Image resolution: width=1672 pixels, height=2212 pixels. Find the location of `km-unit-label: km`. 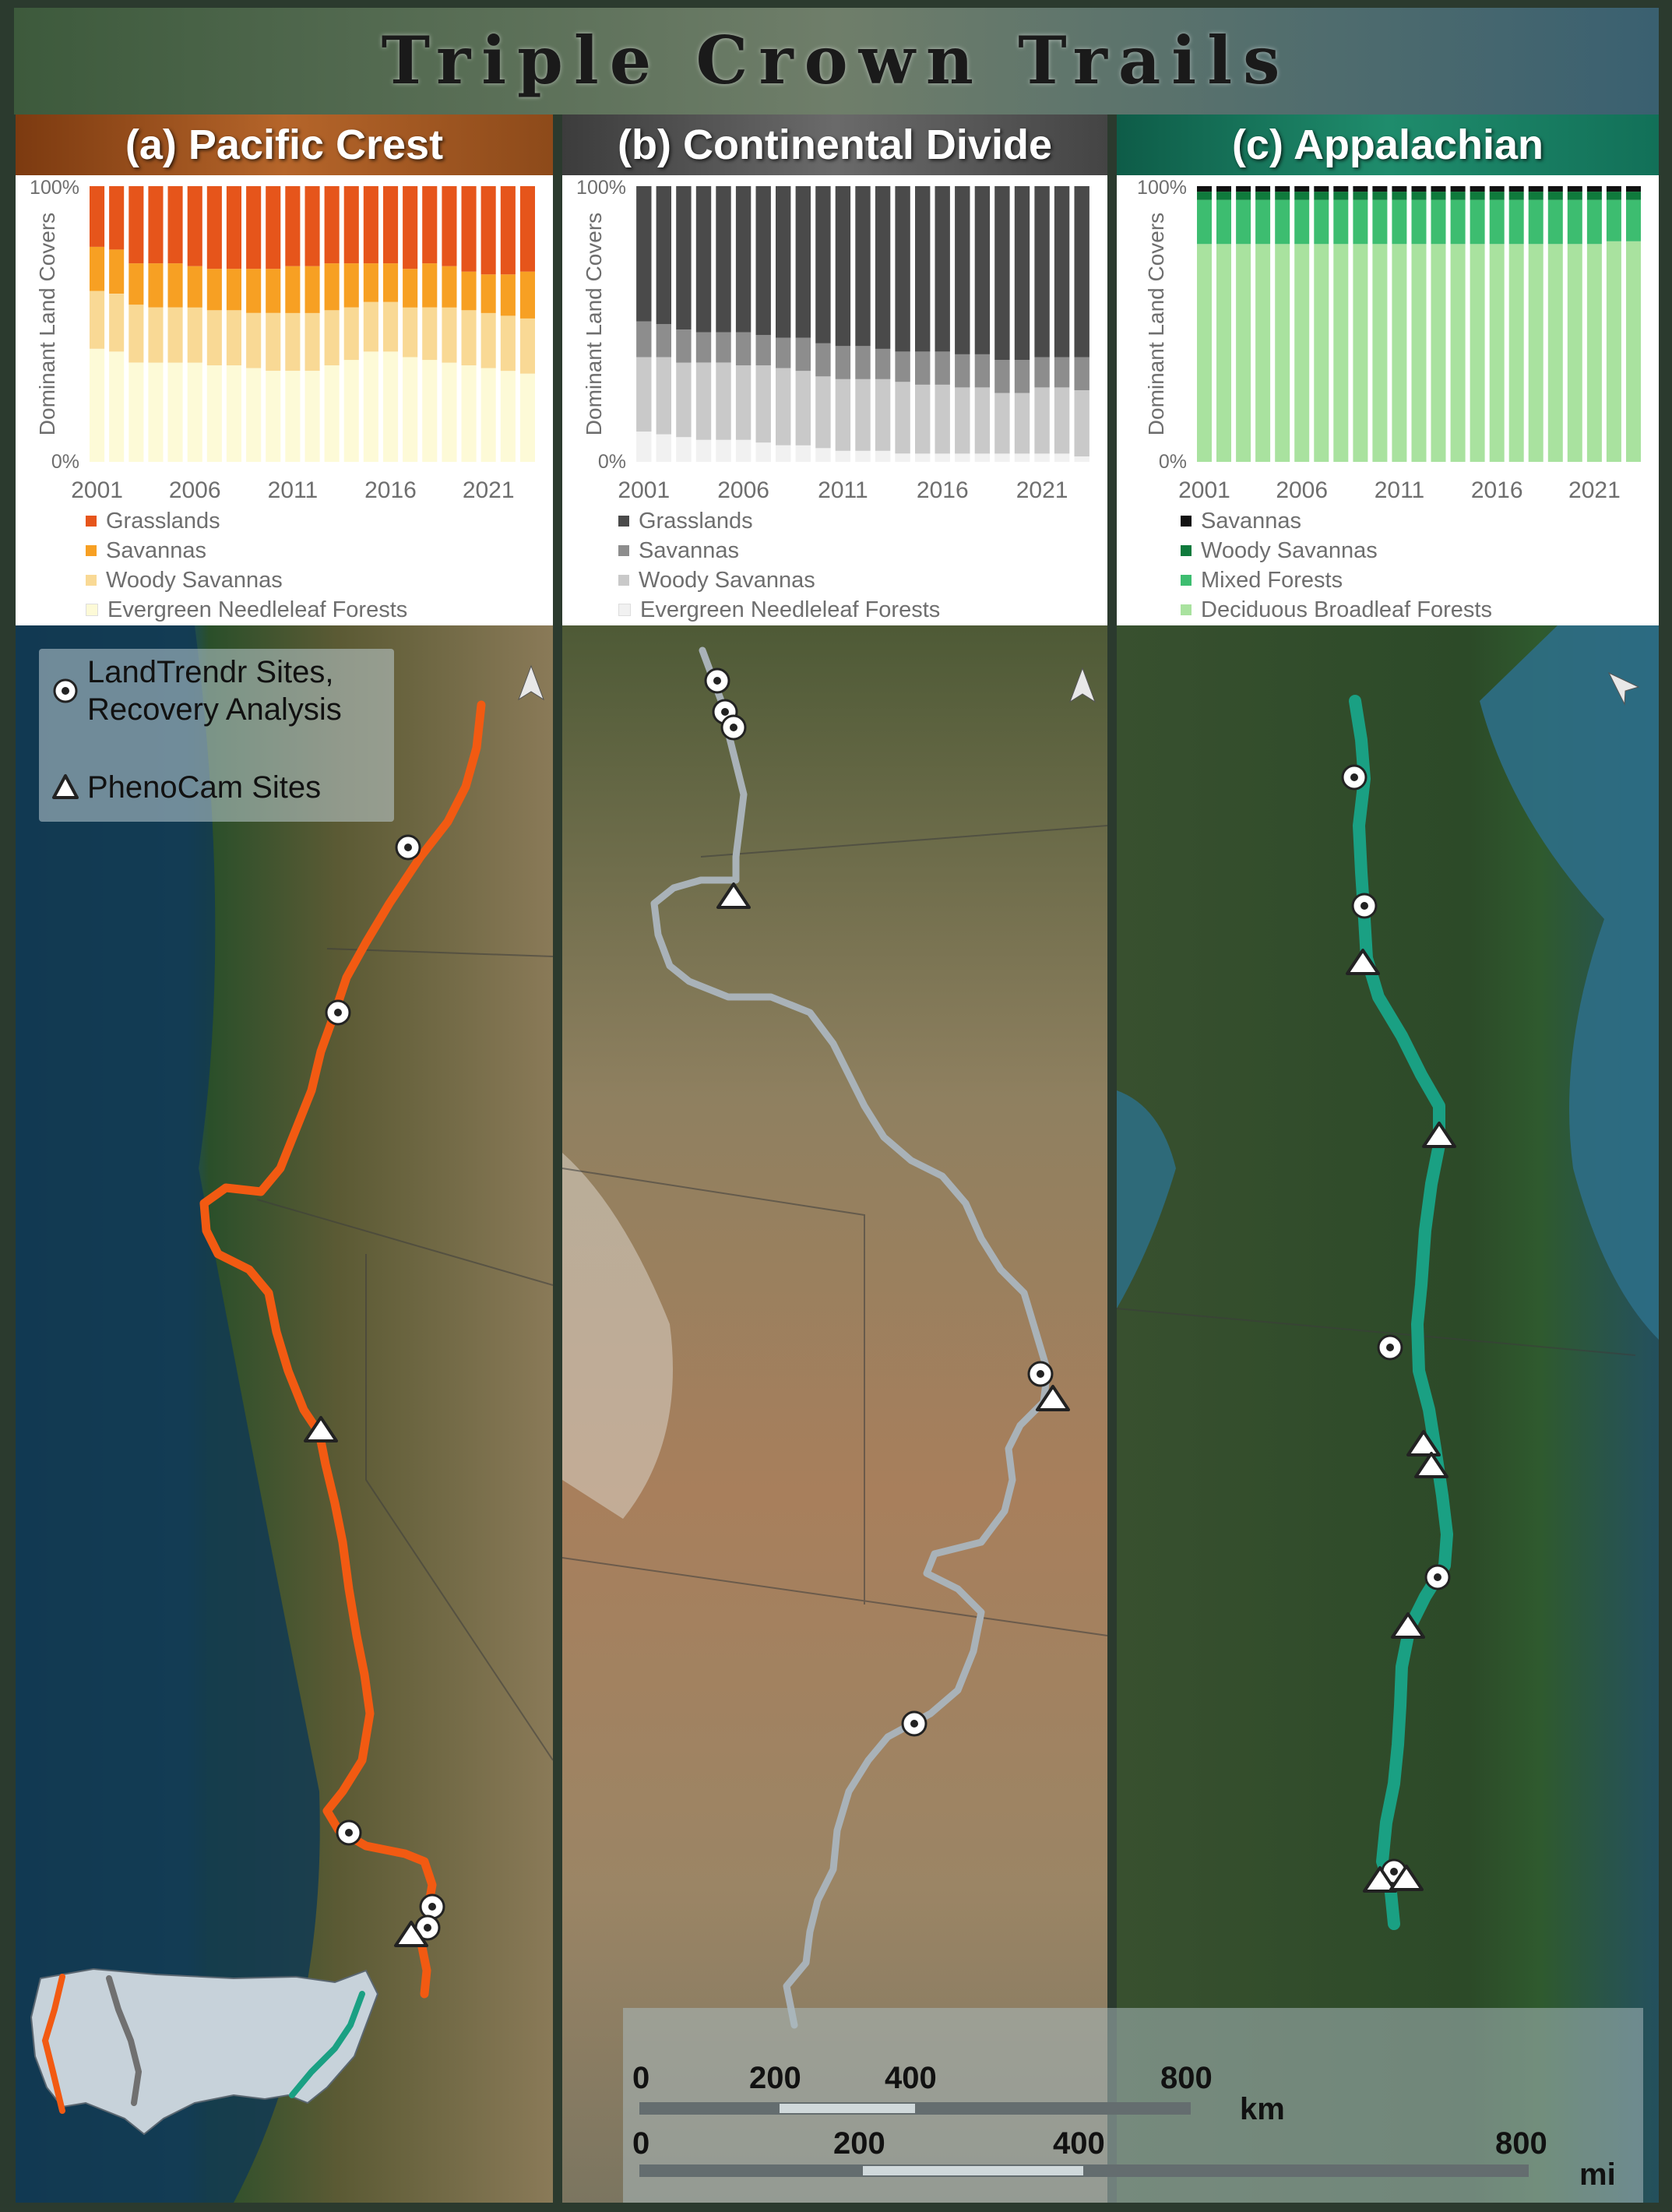

km-unit-label: km is located at coordinates (1262, 2109).